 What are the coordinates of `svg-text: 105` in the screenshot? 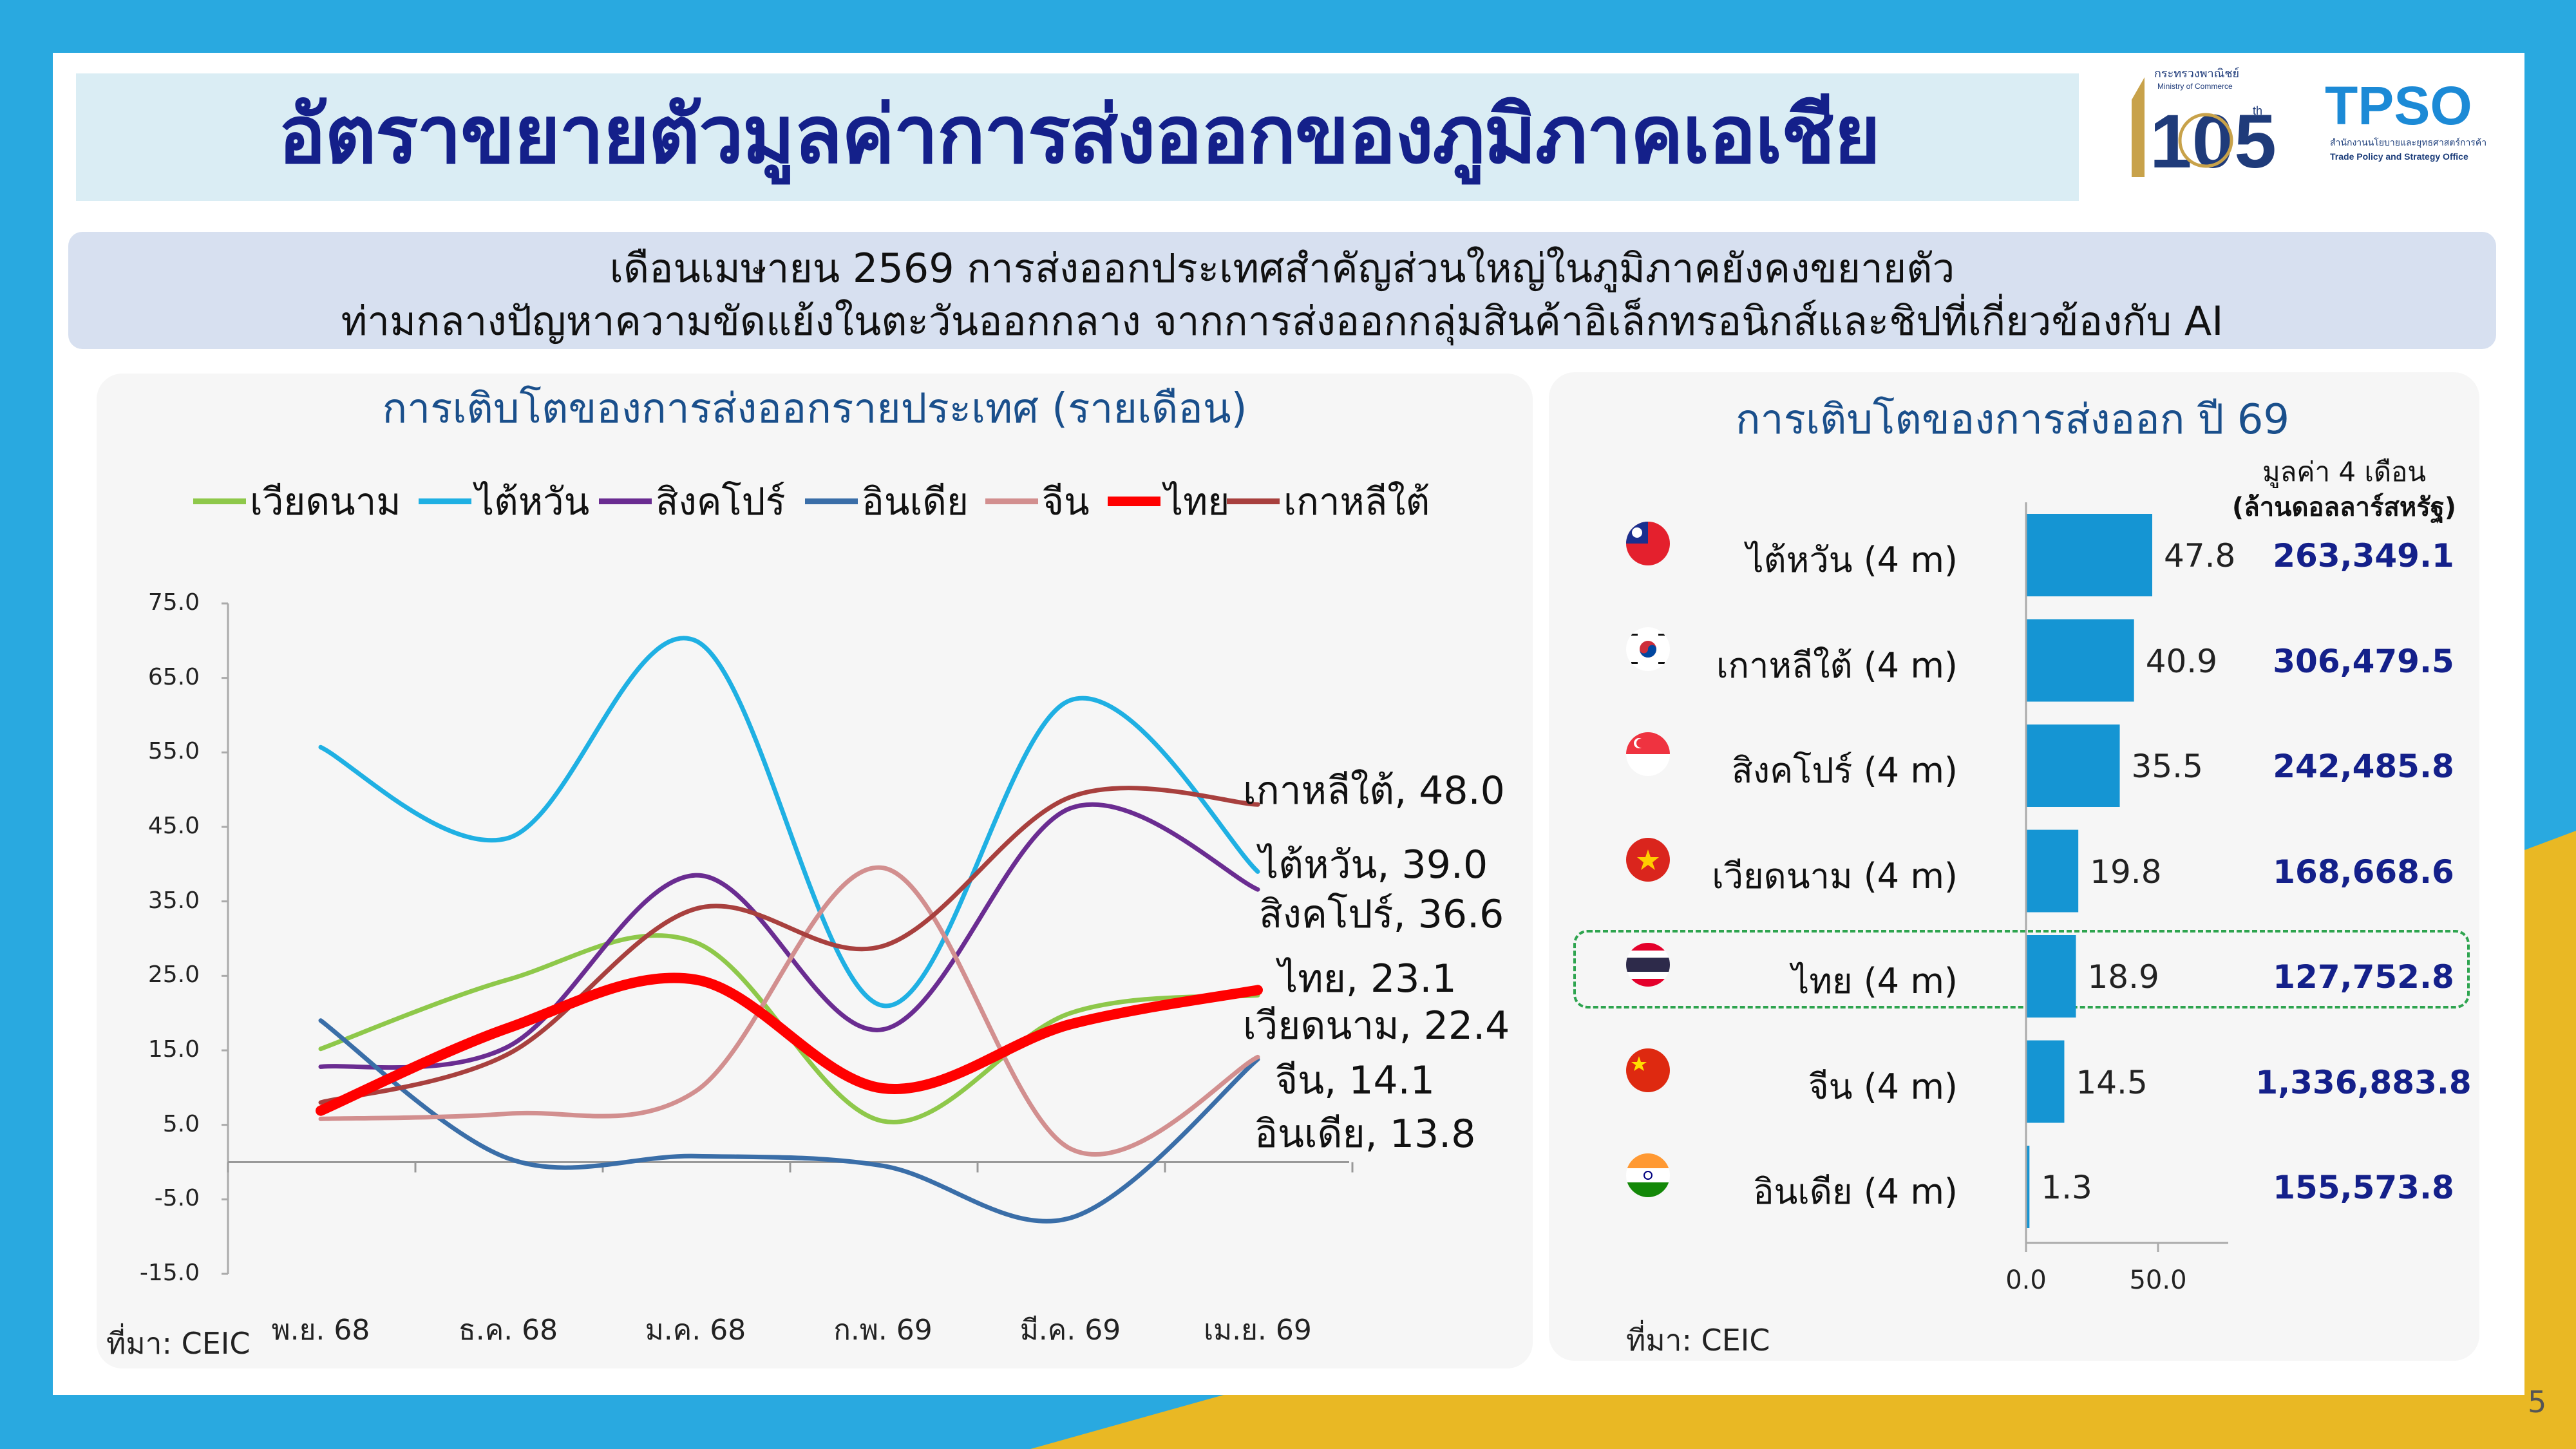 It's located at (2213, 139).